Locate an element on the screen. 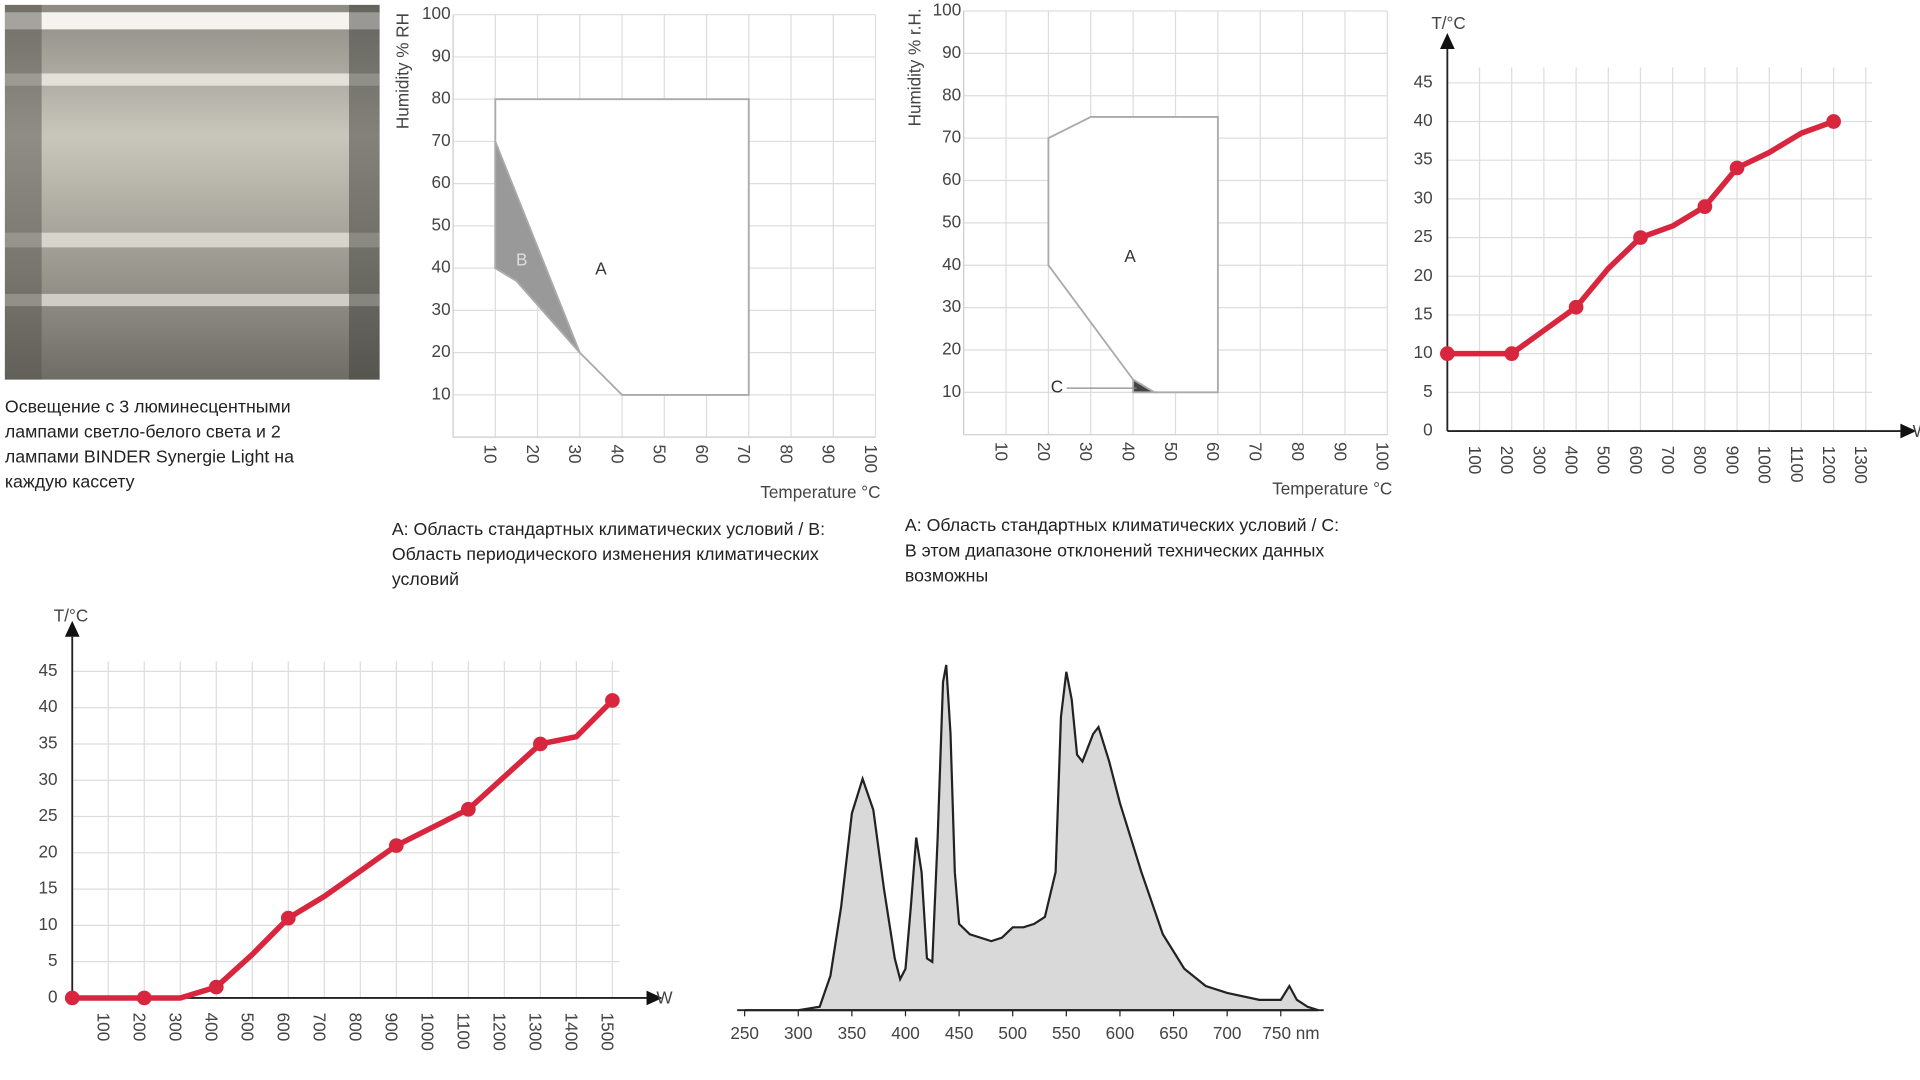  y-tick-label: 50 is located at coordinates (441, 224).